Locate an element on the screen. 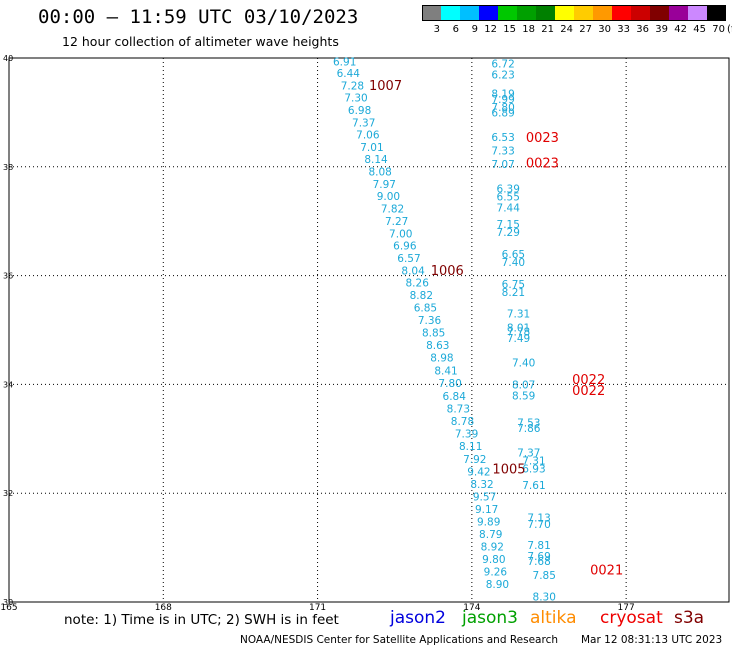  swh-data-label: 7.15 is located at coordinates (508, 225).